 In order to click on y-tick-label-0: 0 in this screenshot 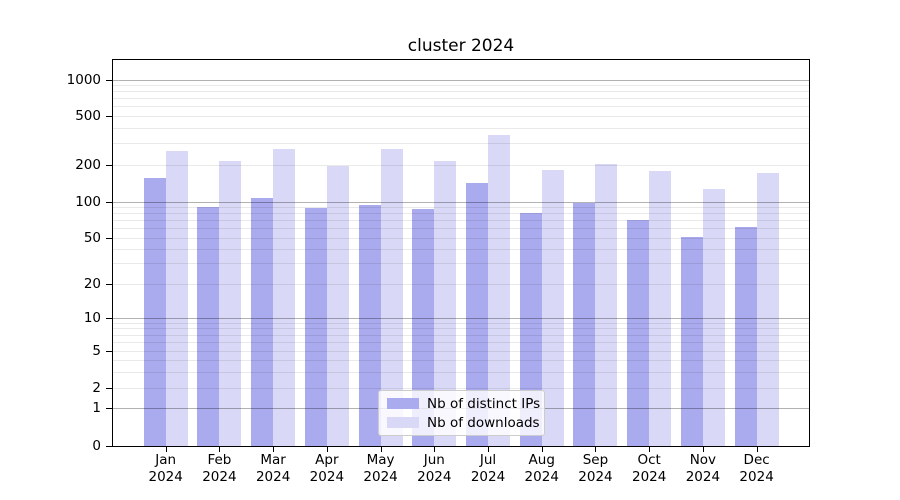, I will do `click(96, 446)`.